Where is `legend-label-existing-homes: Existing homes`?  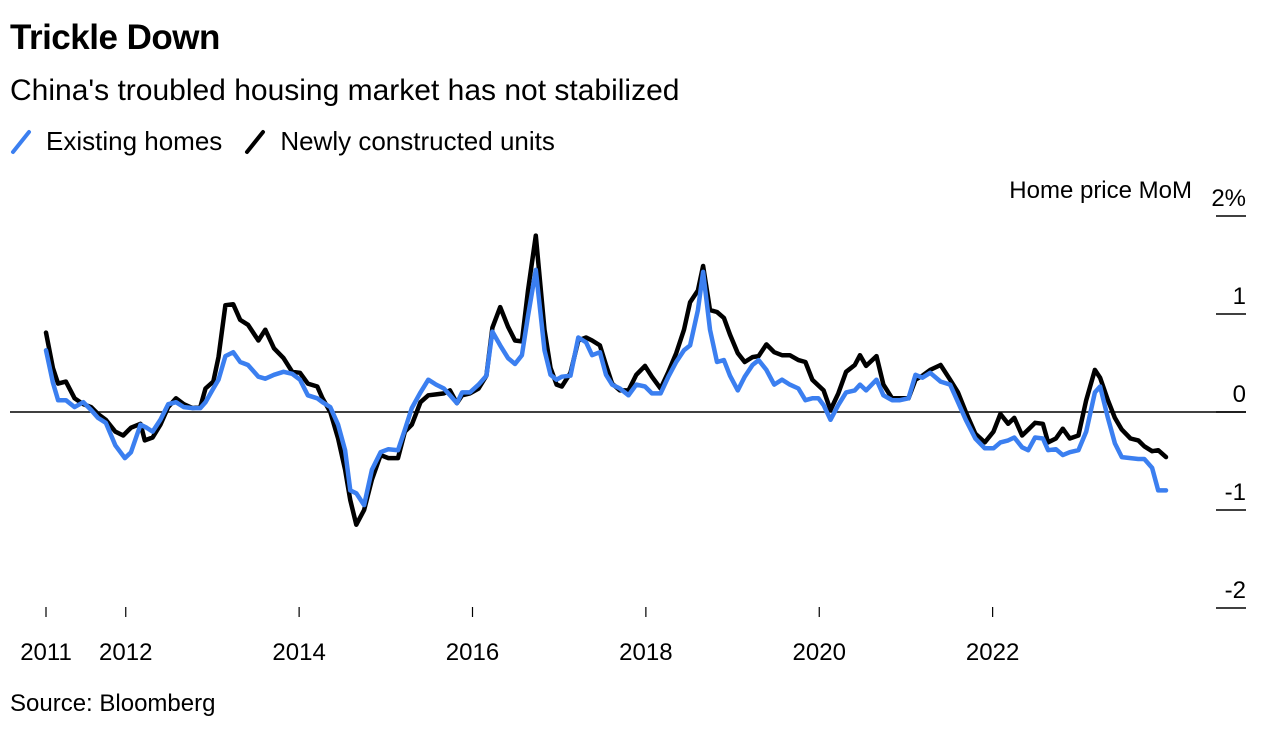
legend-label-existing-homes: Existing homes is located at coordinates (134, 141).